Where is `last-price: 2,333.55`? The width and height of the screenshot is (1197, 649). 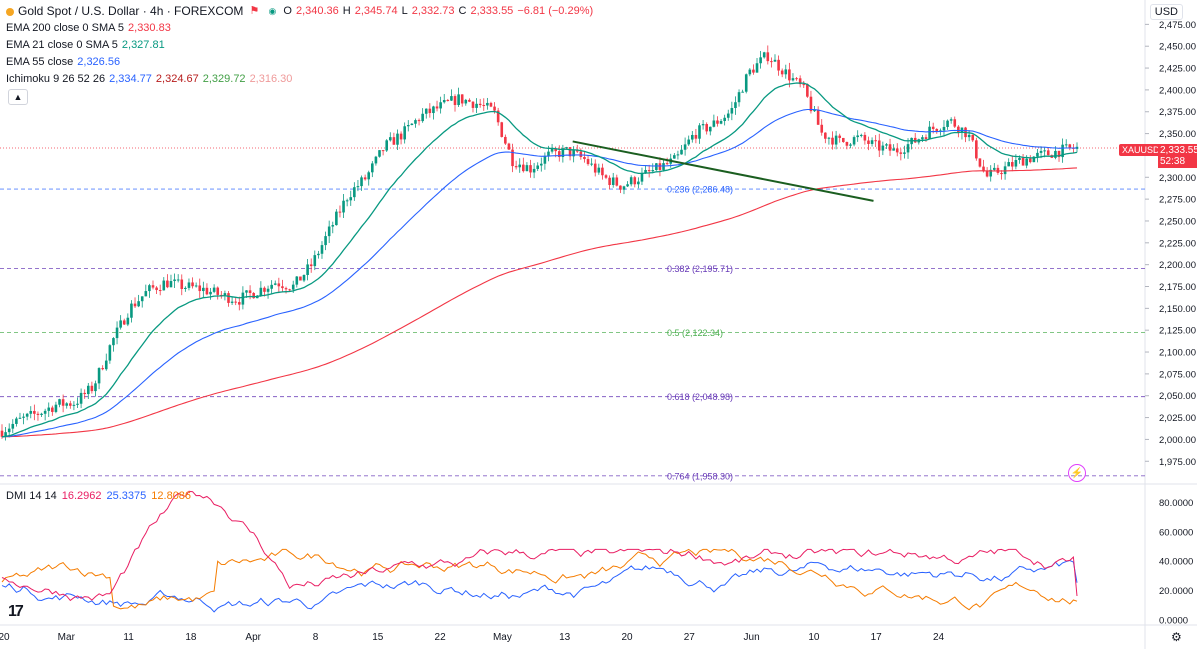 last-price: 2,333.55 is located at coordinates (1178, 150).